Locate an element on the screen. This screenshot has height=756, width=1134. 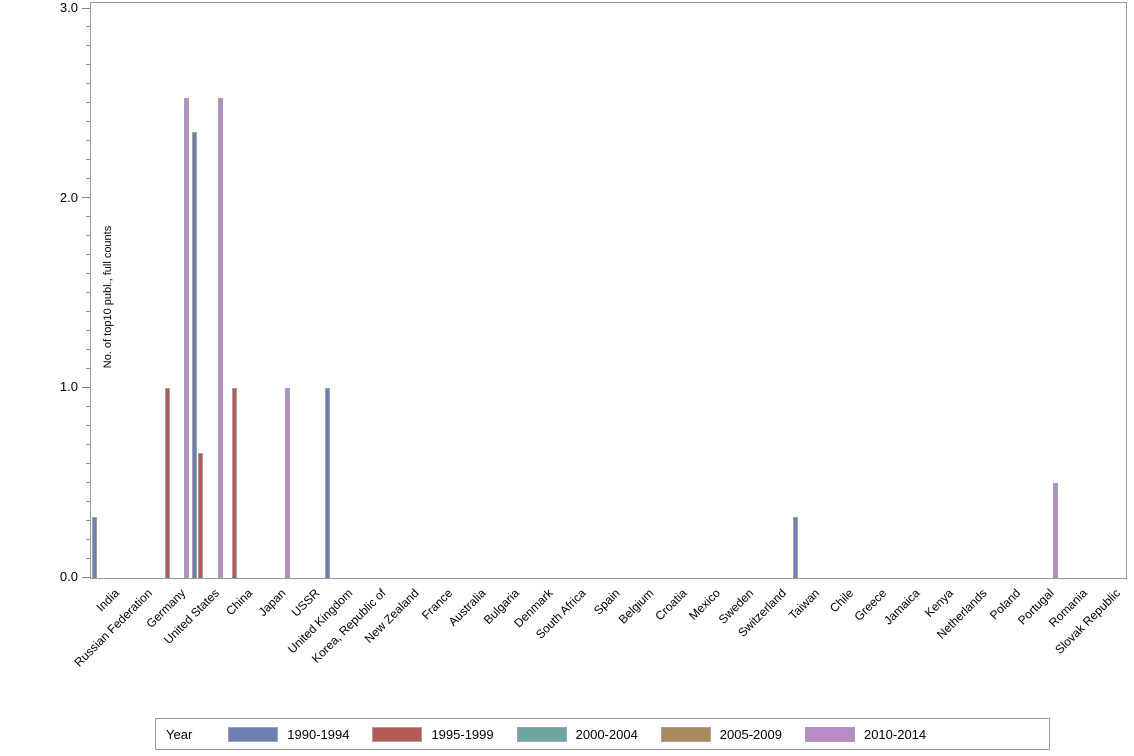
x-tick-label: Croatia is located at coordinates (670, 605).